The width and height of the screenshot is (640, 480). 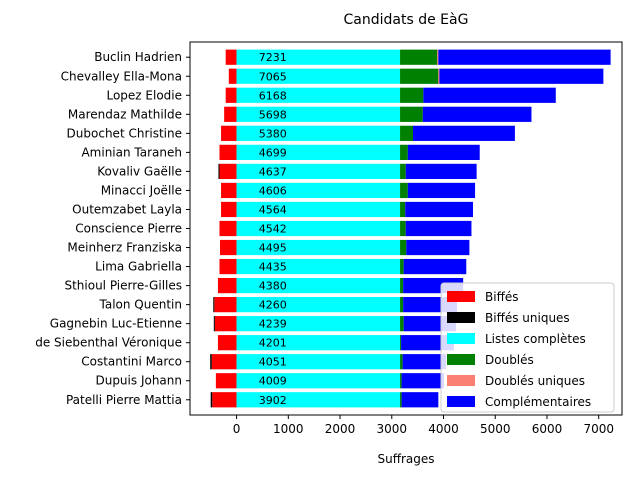 What do you see at coordinates (273, 229) in the screenshot?
I see `bar-total-label: 4542` at bounding box center [273, 229].